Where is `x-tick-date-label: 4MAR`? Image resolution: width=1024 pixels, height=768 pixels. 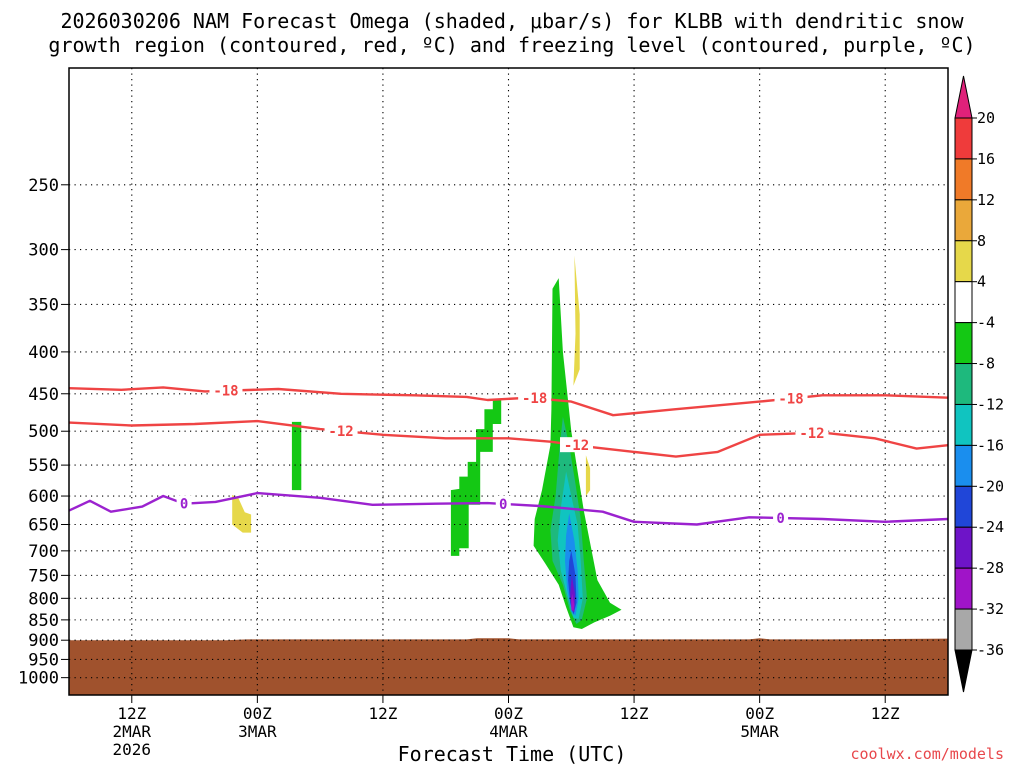
x-tick-date-label: 4MAR is located at coordinates (508, 731).